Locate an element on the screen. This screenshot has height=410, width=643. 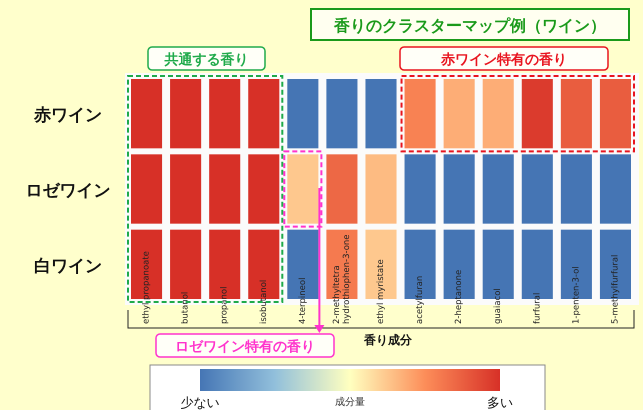
x-tick-label: 5-methylfurfural is located at coordinates (615, 289).